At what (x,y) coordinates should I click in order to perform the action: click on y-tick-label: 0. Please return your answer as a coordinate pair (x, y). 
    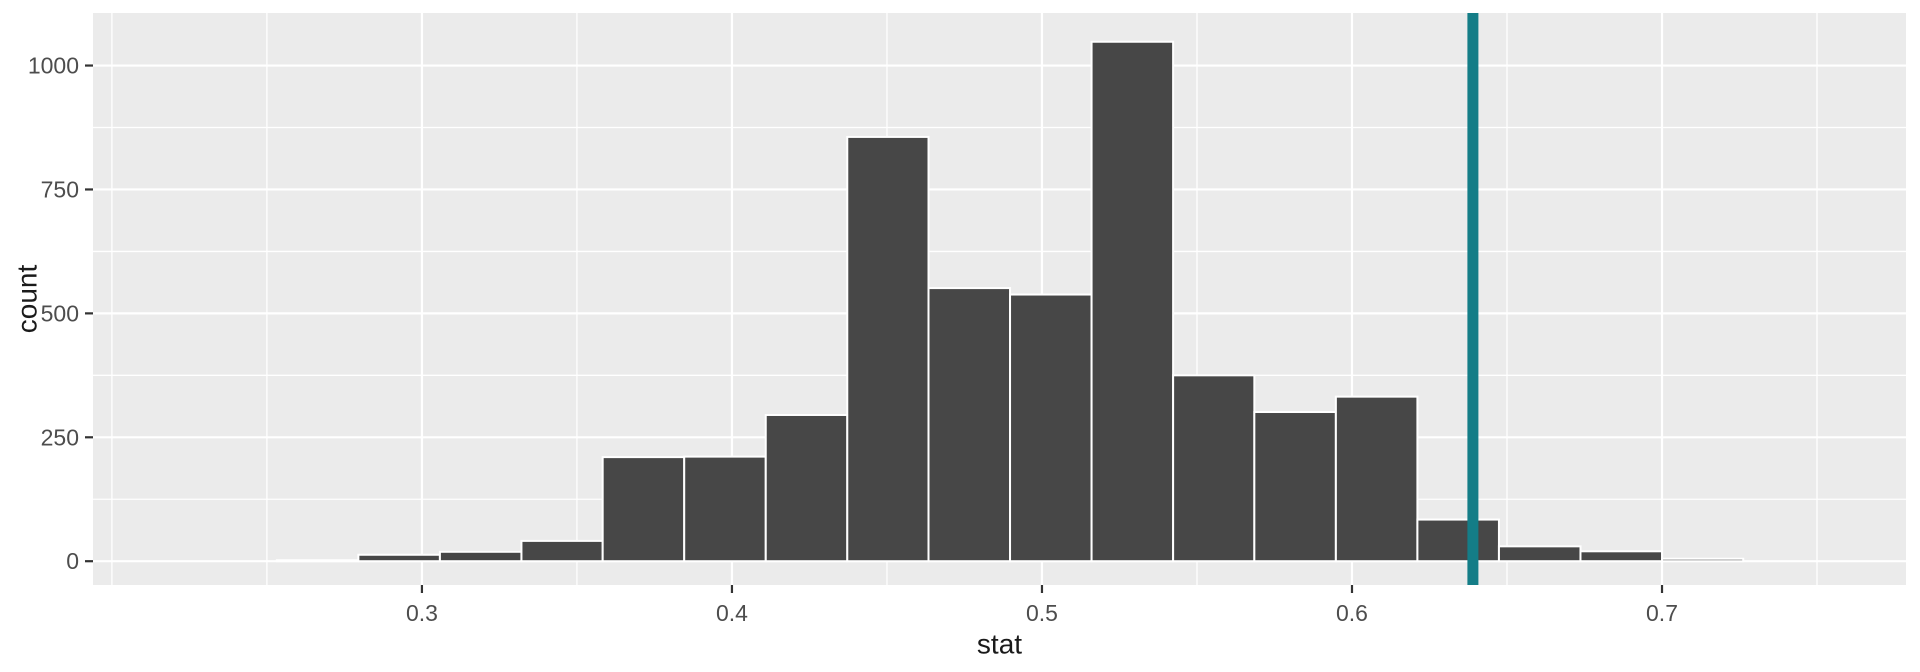
    Looking at the image, I should click on (72, 561).